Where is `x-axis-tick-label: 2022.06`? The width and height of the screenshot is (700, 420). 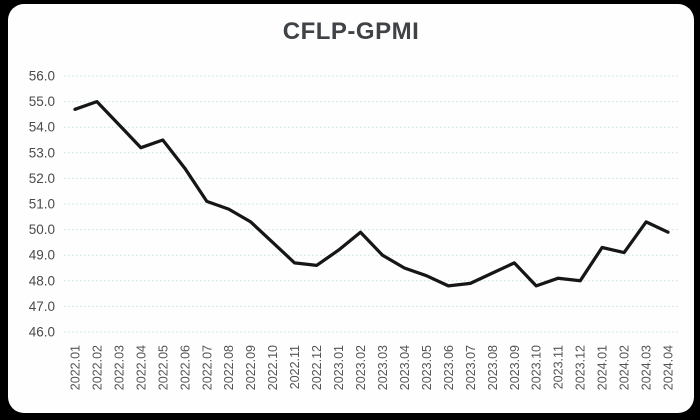 x-axis-tick-label: 2022.06 is located at coordinates (185, 367).